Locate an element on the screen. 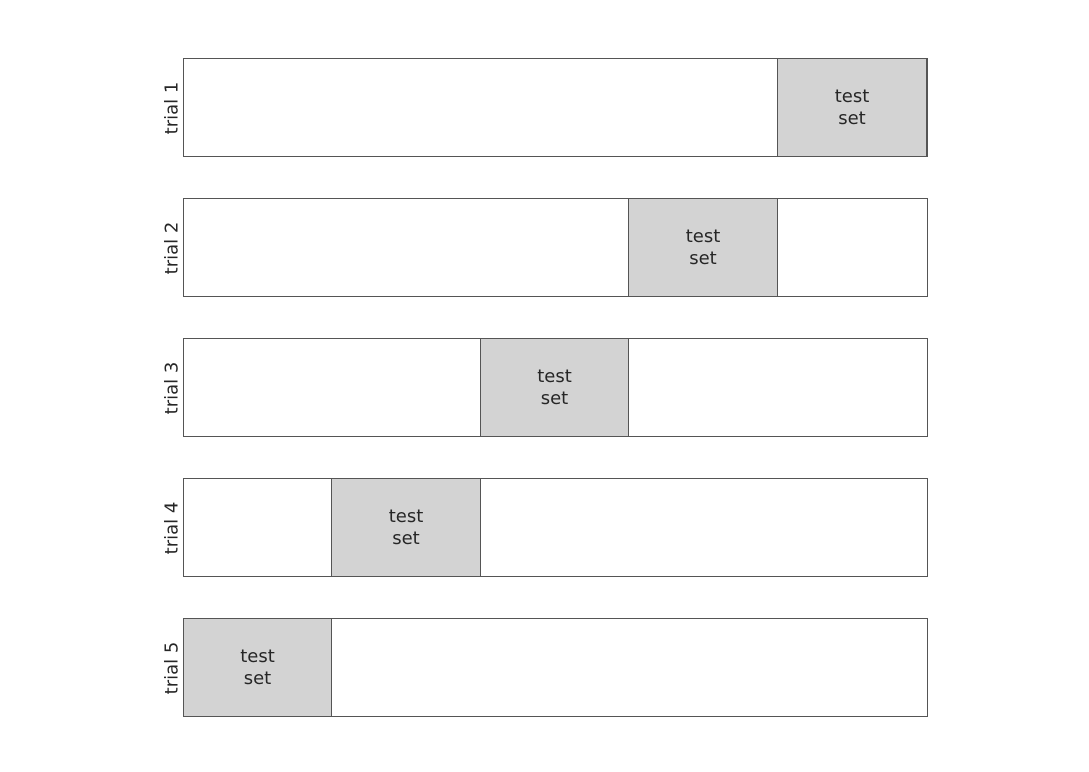 The height and width of the screenshot is (772, 1089). trial-row-5: trial 5 test set is located at coordinates (544, 667).